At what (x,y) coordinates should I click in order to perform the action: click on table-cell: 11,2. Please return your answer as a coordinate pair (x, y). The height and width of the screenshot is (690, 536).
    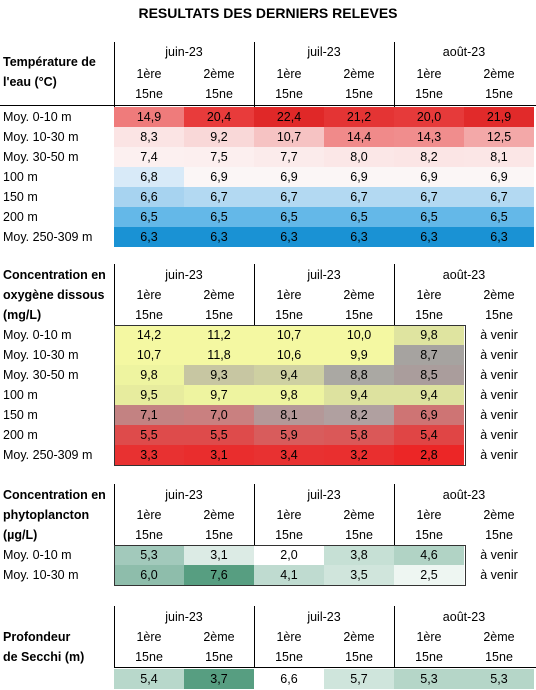
    Looking at the image, I should click on (219, 335).